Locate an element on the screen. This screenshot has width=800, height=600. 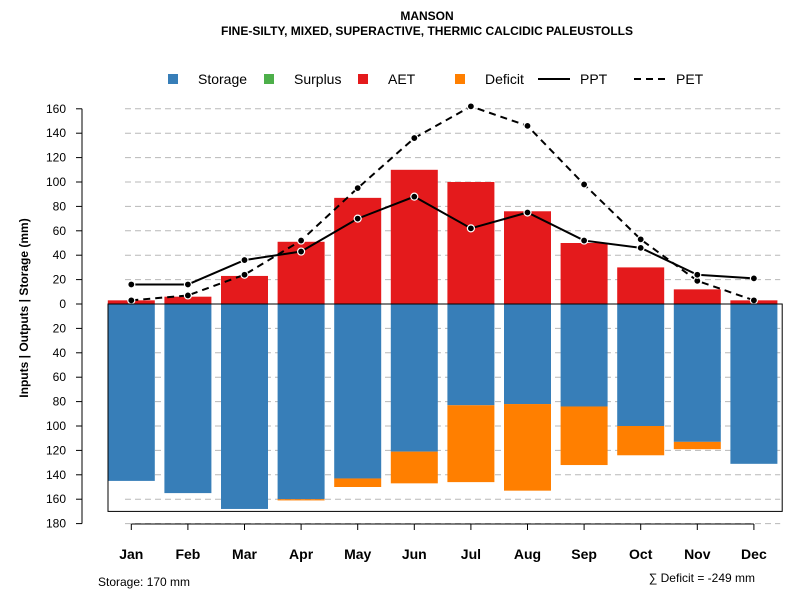
storage-annotation: Storage: 170 mm is located at coordinates (144, 582).